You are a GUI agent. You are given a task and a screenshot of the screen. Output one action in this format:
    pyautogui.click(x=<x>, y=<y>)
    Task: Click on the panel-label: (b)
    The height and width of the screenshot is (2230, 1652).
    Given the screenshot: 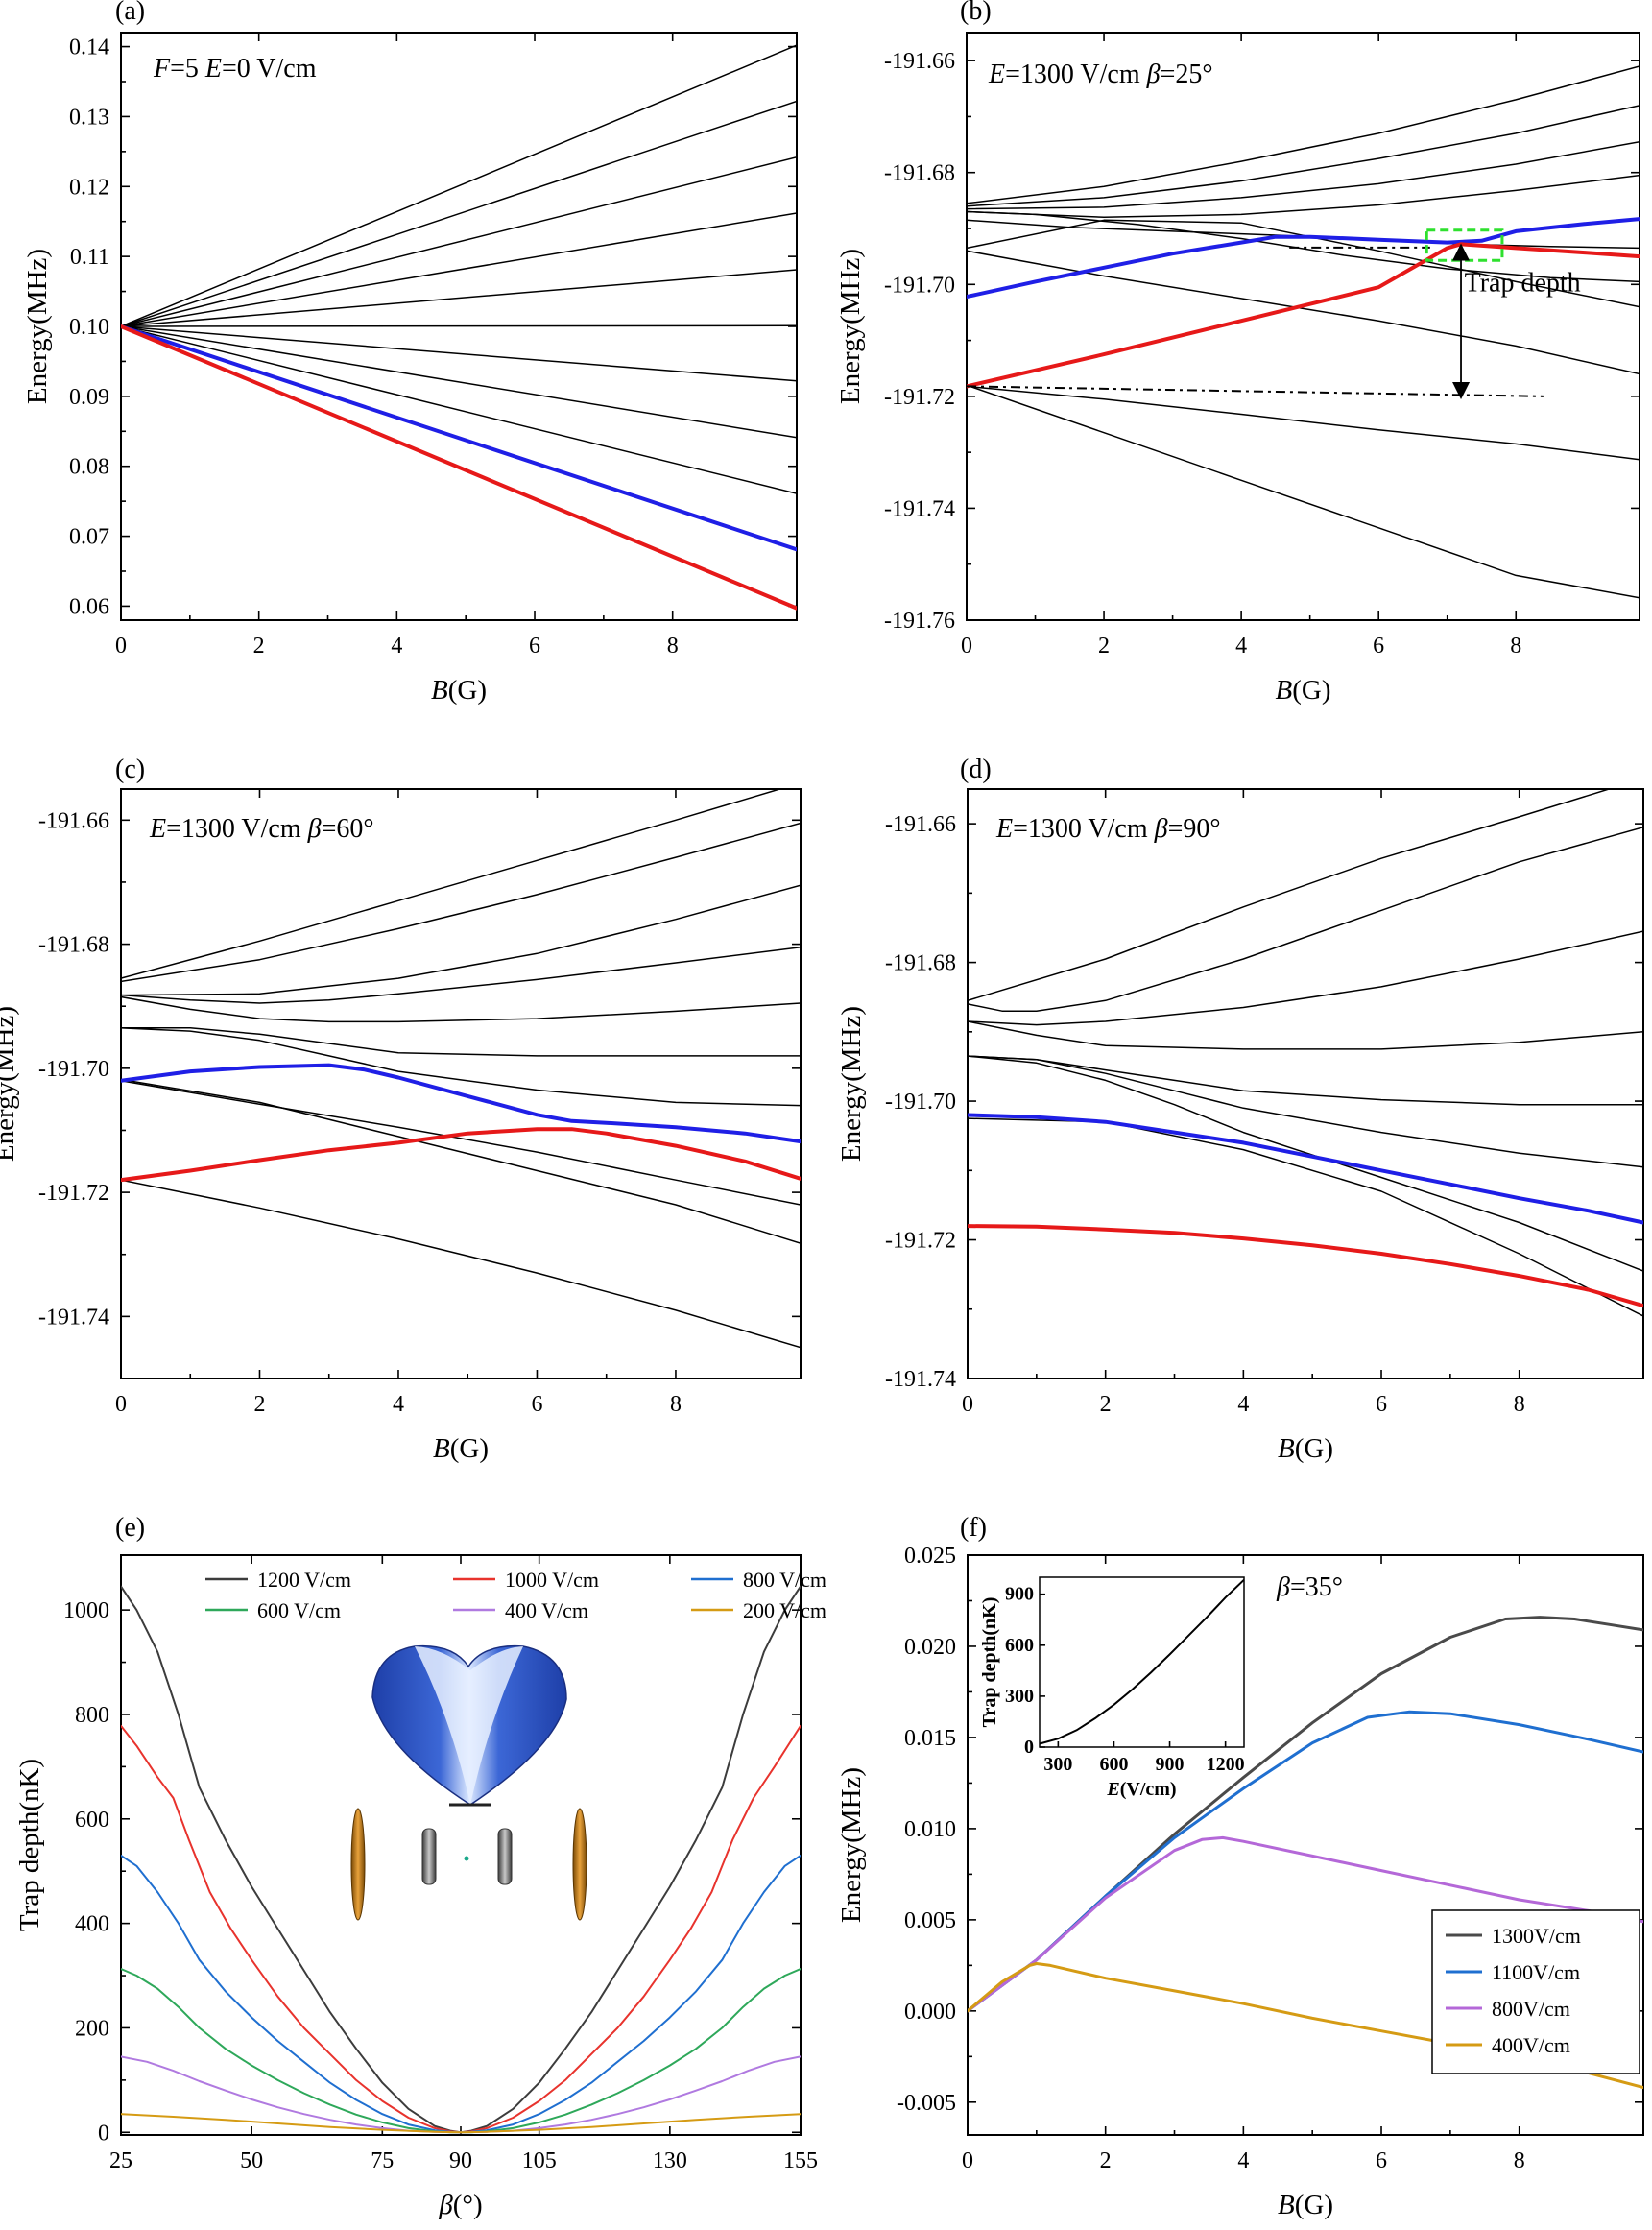 What is the action you would take?
    pyautogui.click(x=976, y=13)
    